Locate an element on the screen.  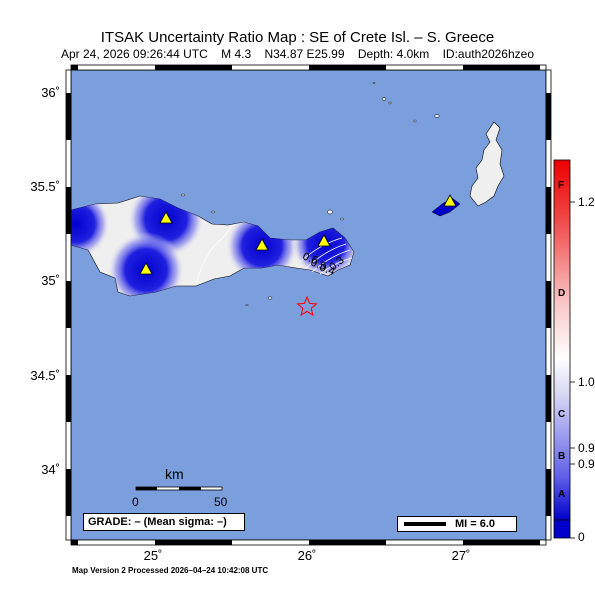
mi-legend-label: MI = 6.0 is located at coordinates (475, 524).